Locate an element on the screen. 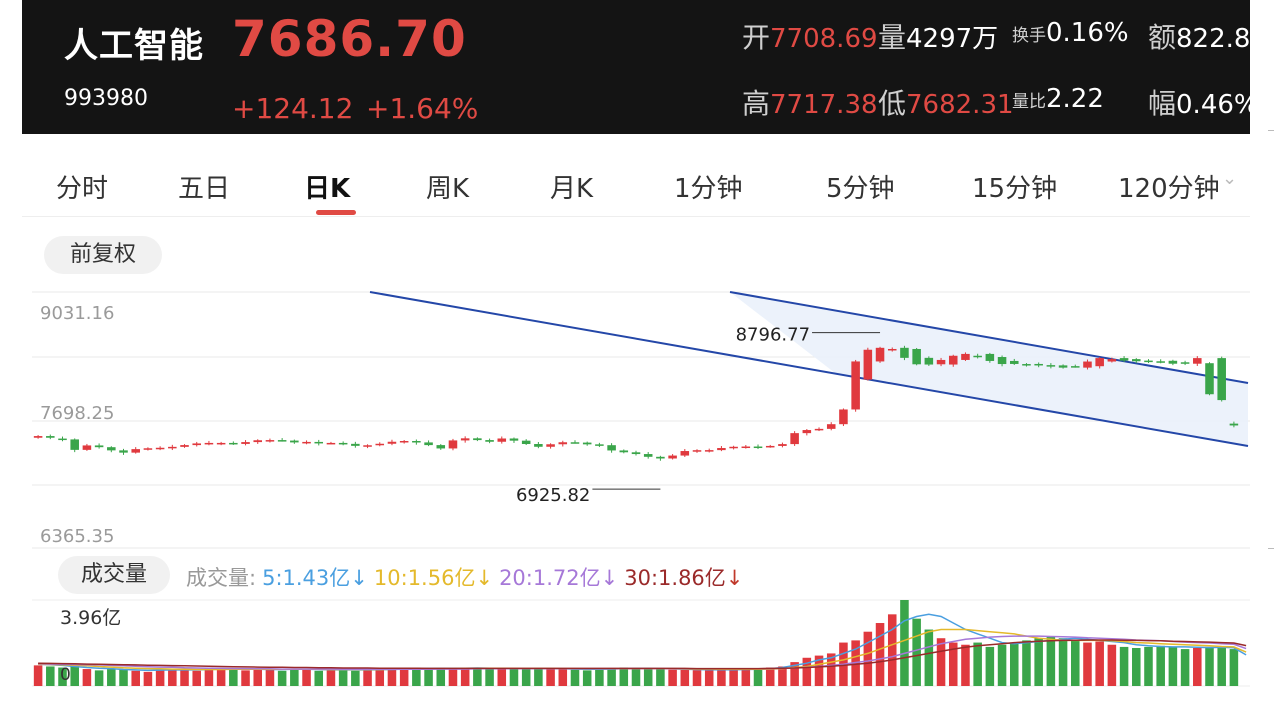 The image size is (1280, 718). trend-channel is located at coordinates (809, 369).